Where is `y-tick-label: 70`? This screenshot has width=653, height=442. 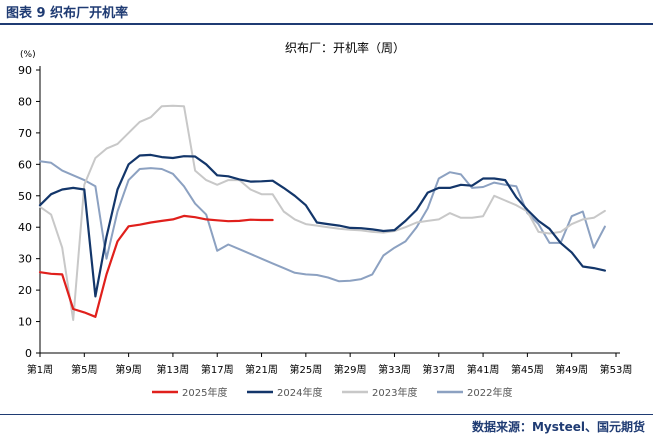
y-tick-label: 70 is located at coordinates (25, 133).